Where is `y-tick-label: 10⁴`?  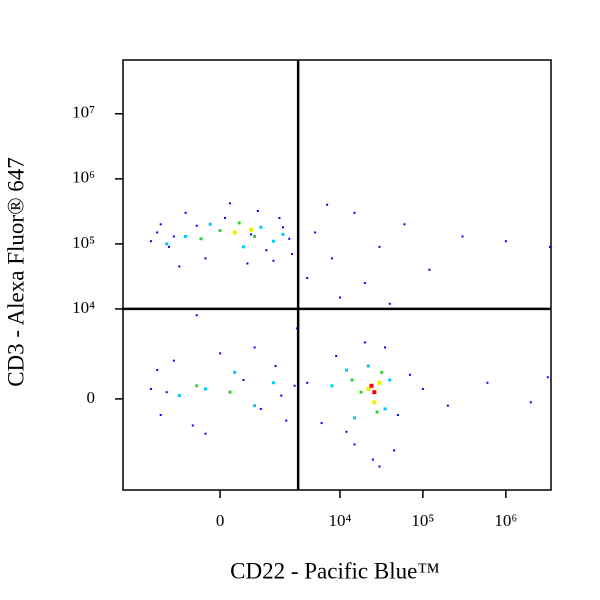
y-tick-label: 10⁴ is located at coordinates (83, 307).